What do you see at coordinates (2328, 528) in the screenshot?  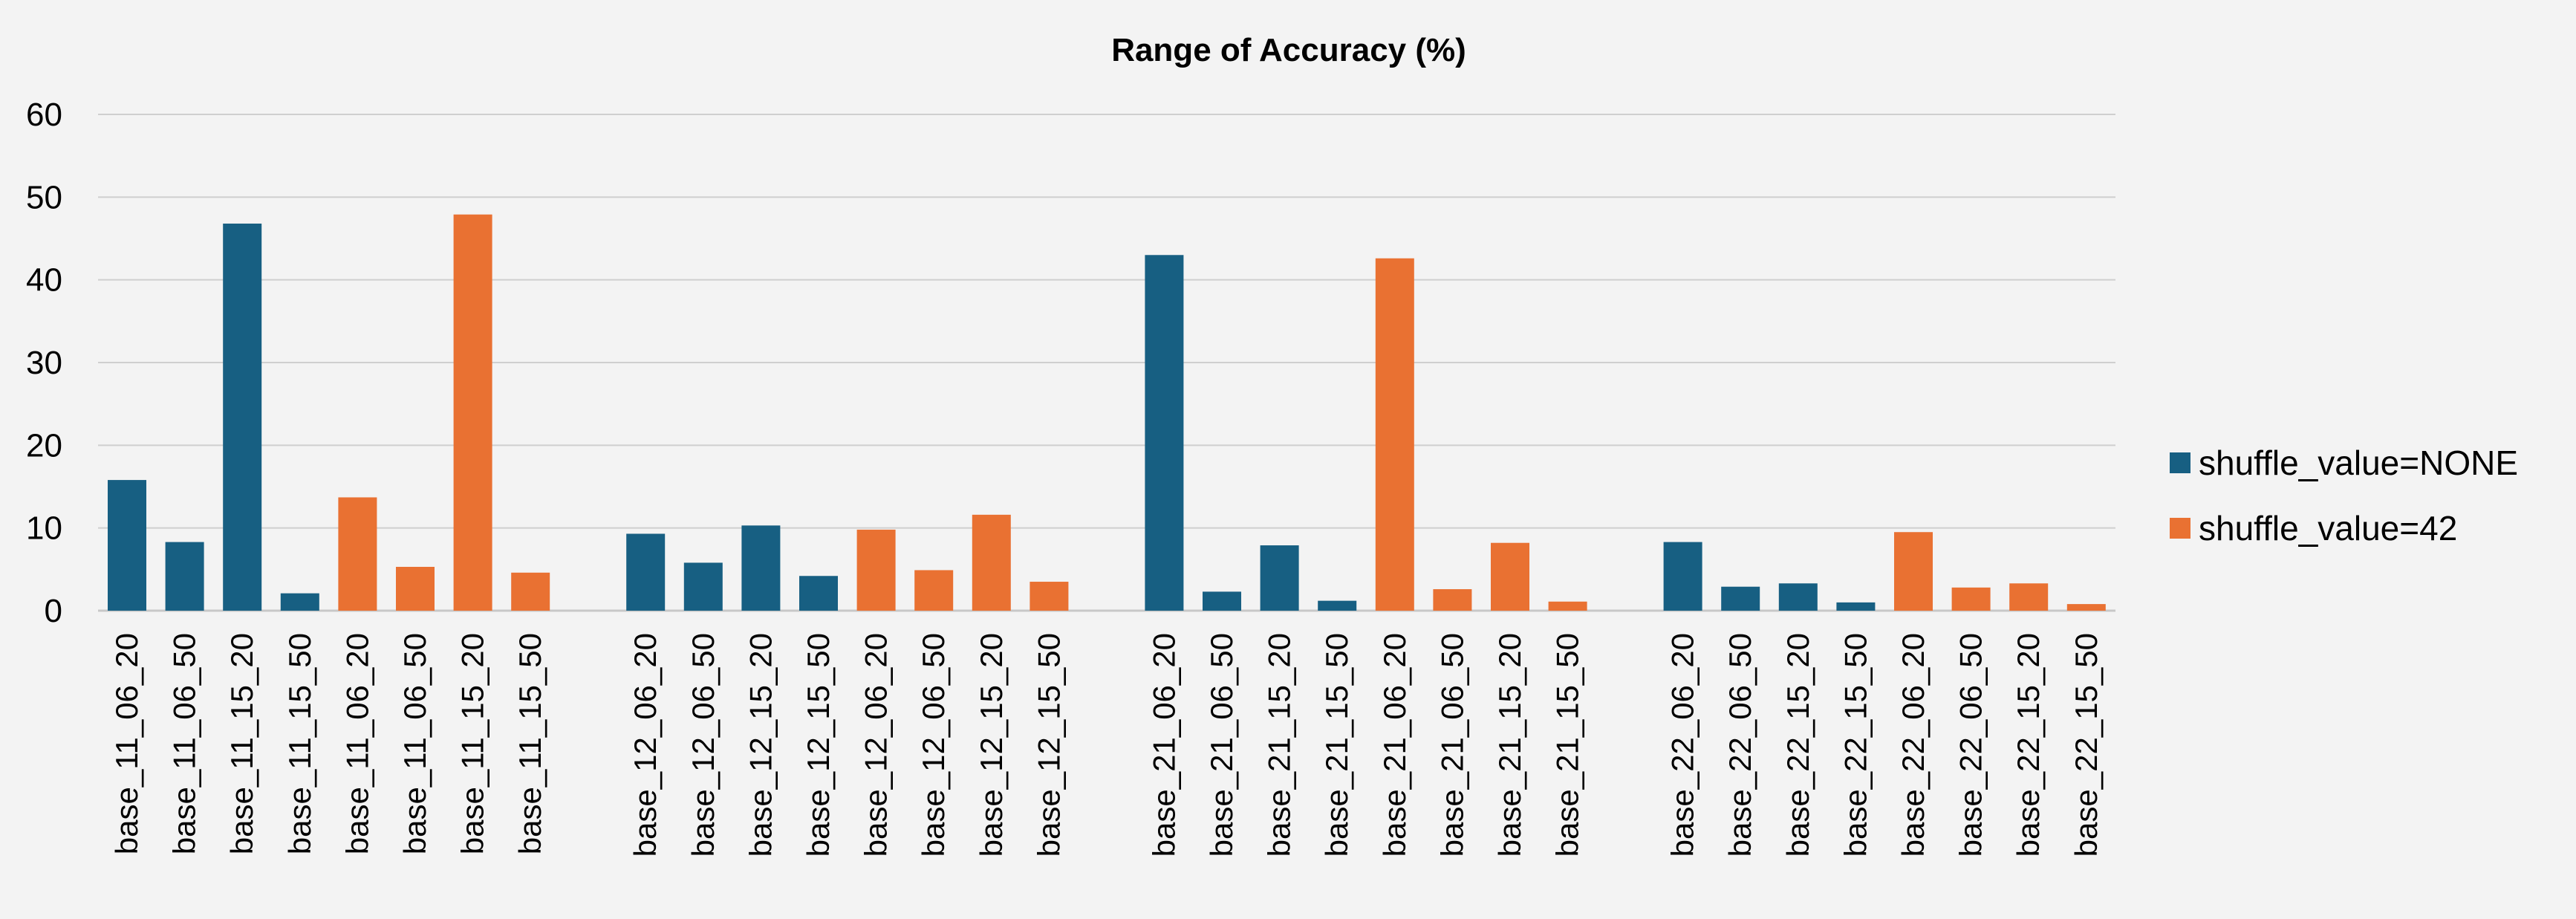 I see `legend-label: shuffle_value=42` at bounding box center [2328, 528].